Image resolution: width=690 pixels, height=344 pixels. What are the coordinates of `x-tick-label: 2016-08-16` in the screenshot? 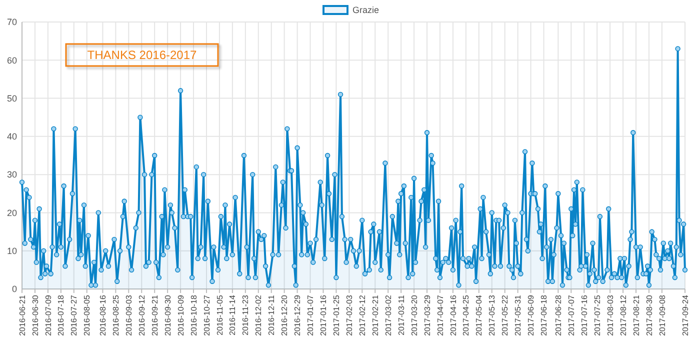 It's located at (103, 315).